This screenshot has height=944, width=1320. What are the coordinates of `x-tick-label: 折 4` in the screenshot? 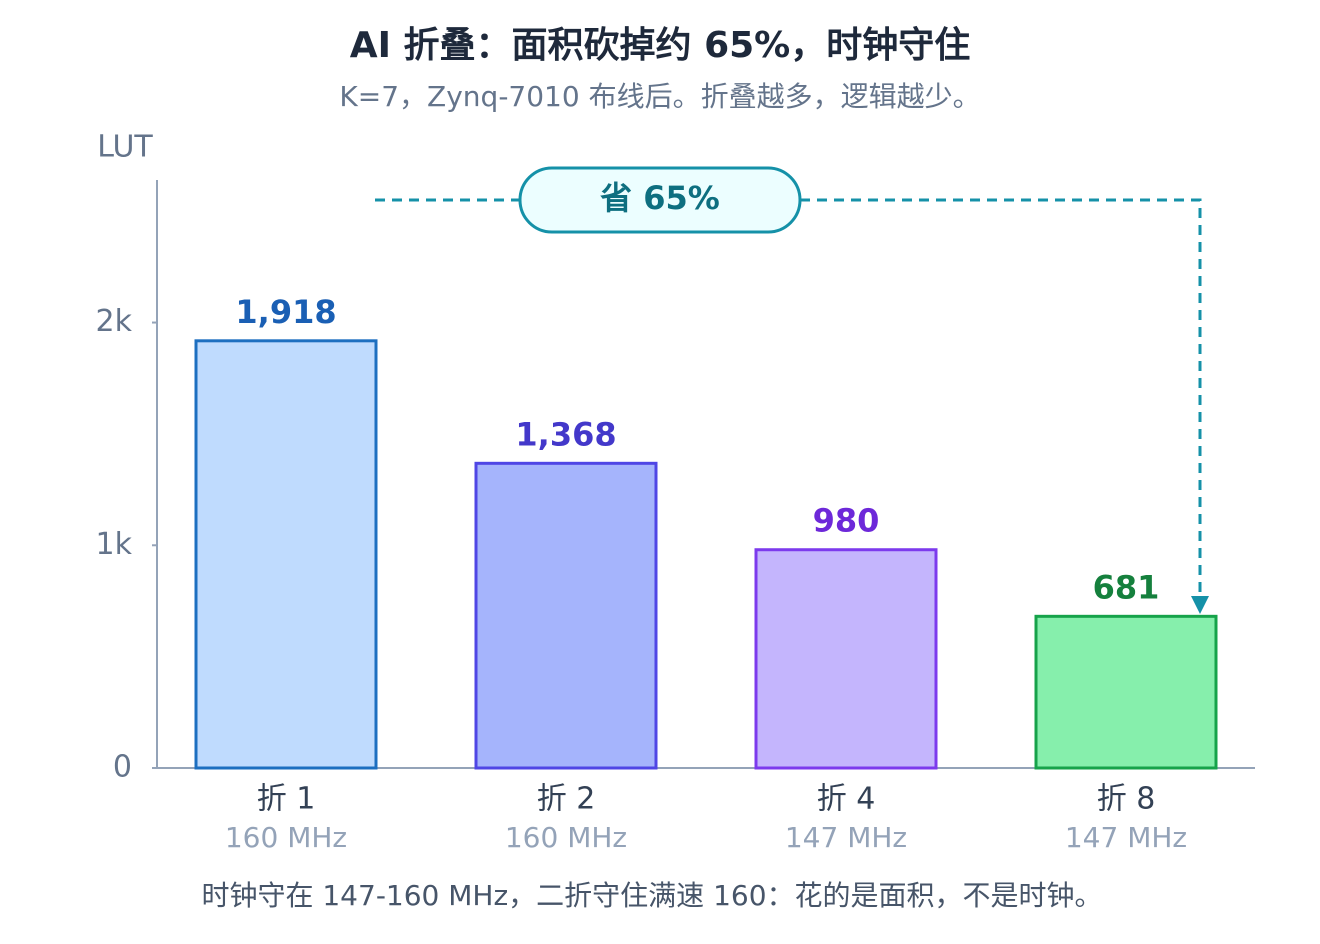 It's located at (846, 799).